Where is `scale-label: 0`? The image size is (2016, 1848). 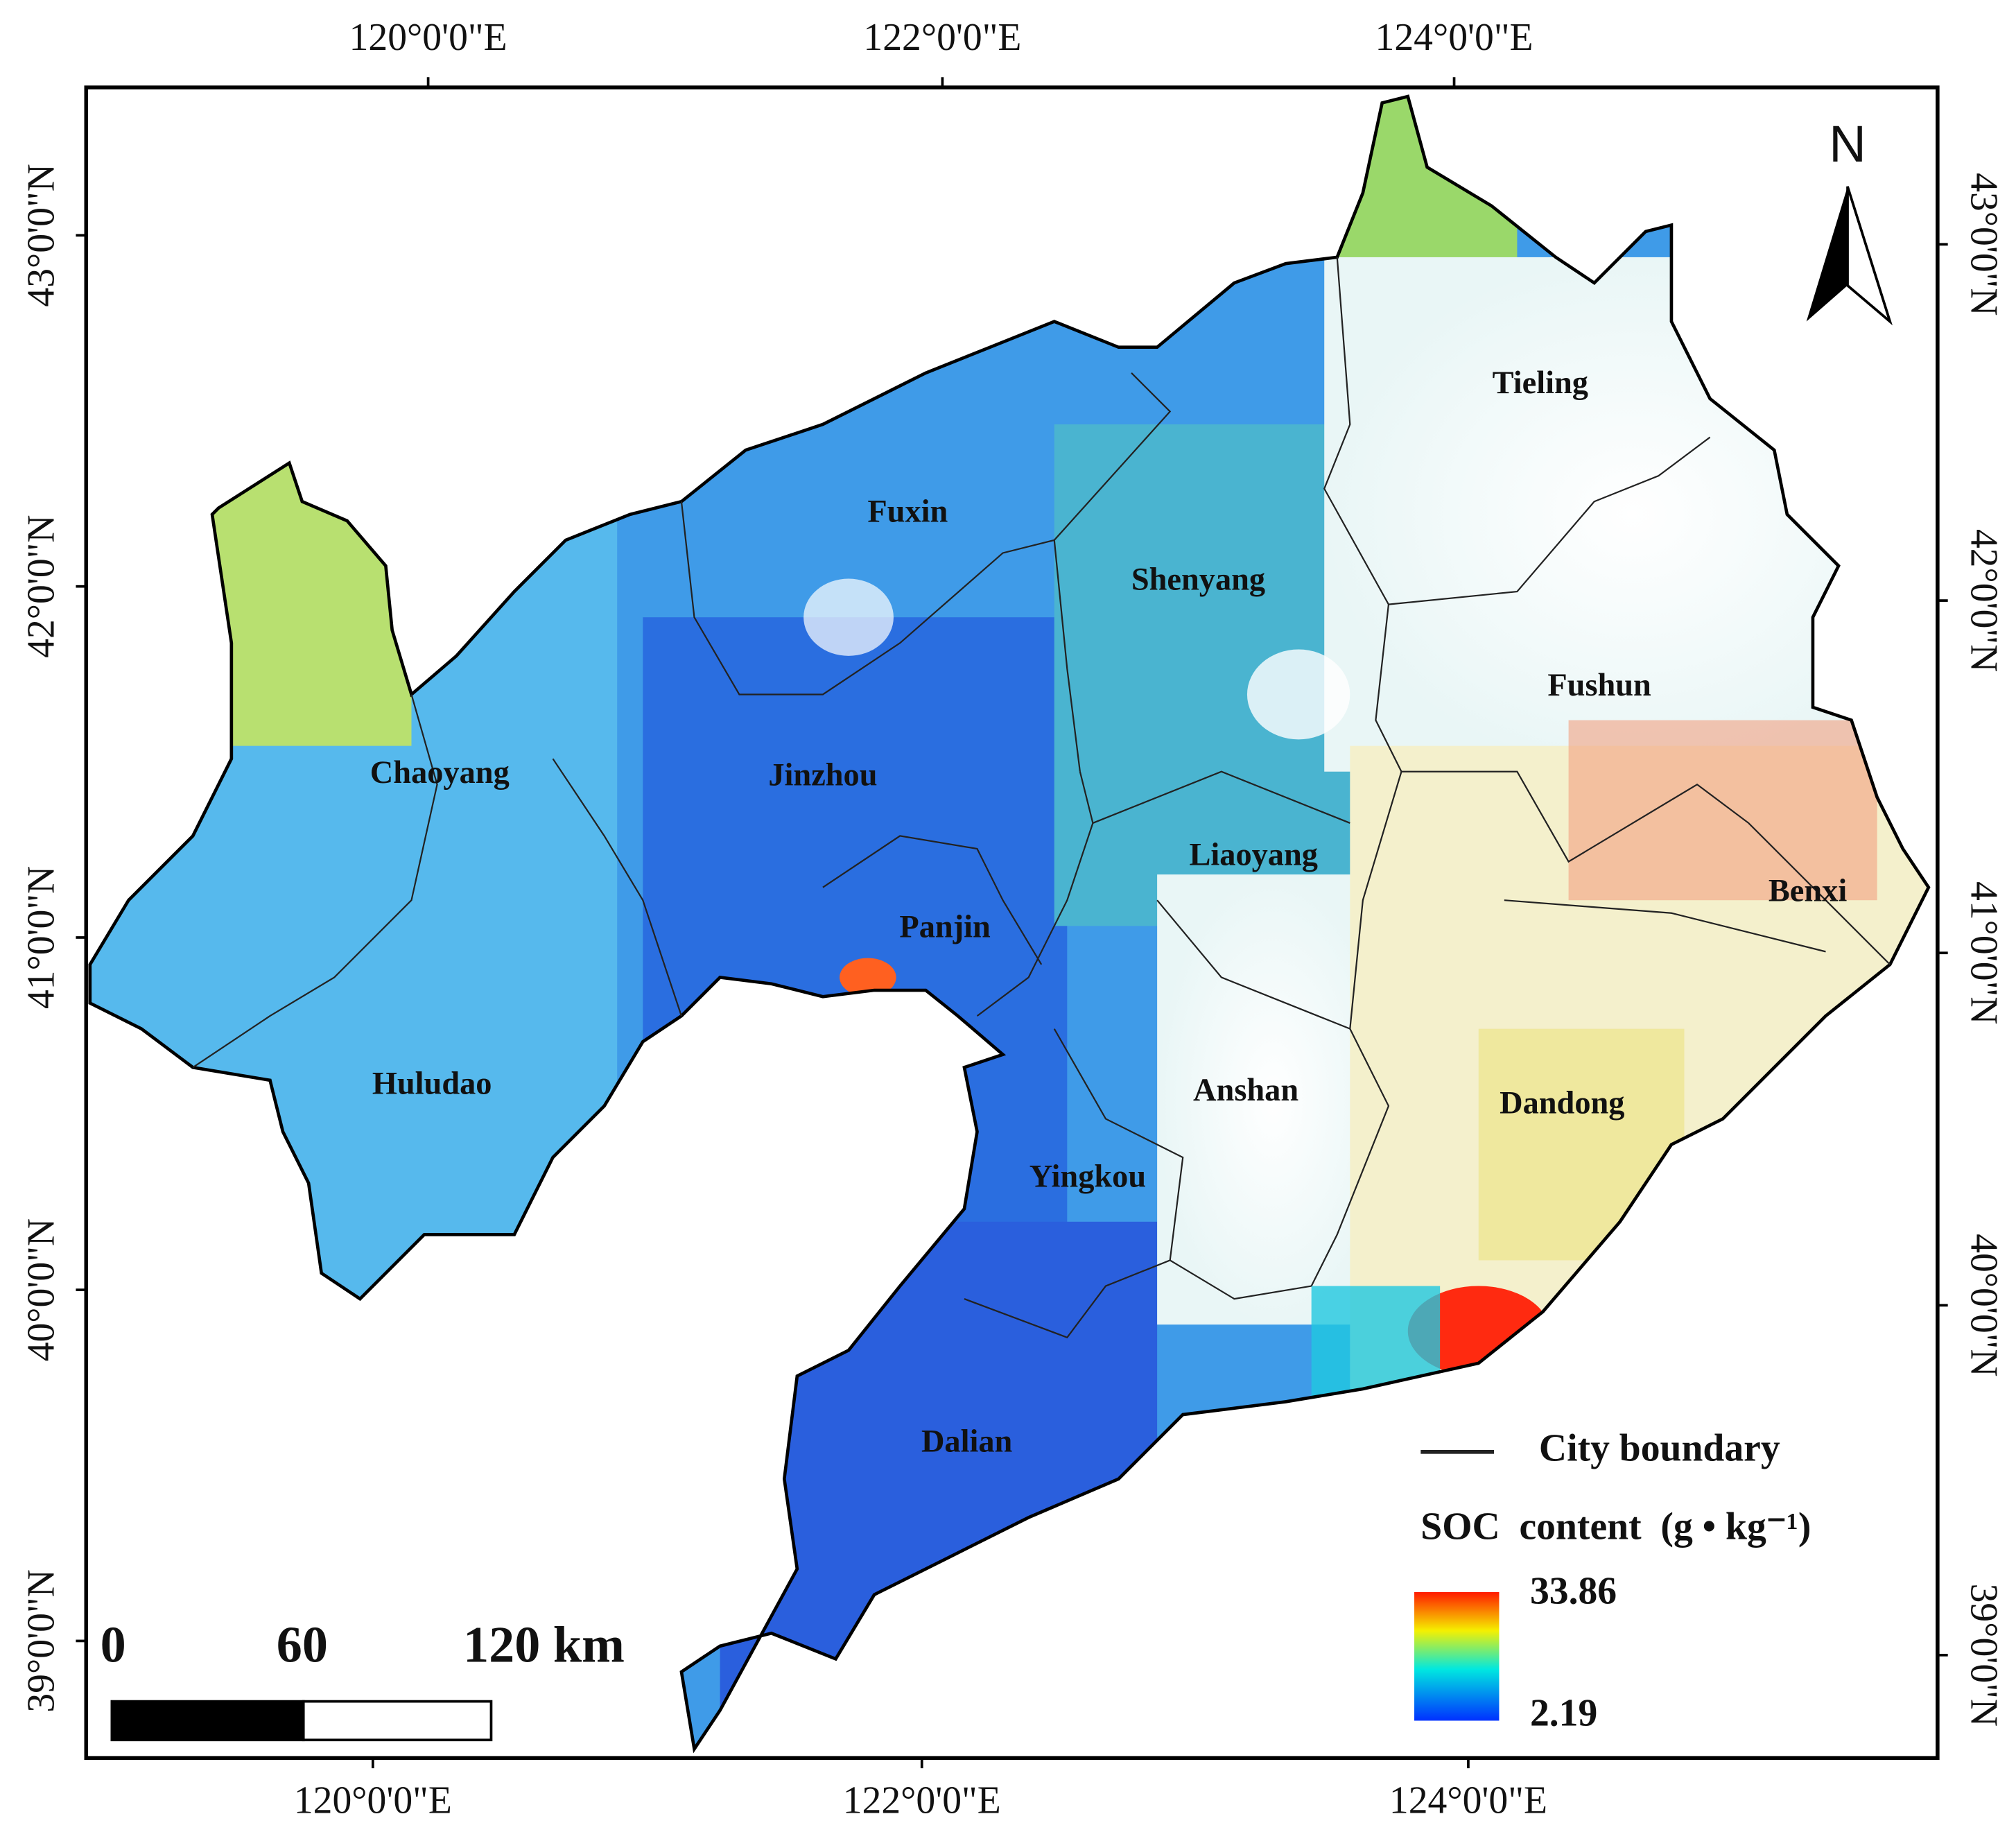
scale-label: 0 is located at coordinates (113, 1644).